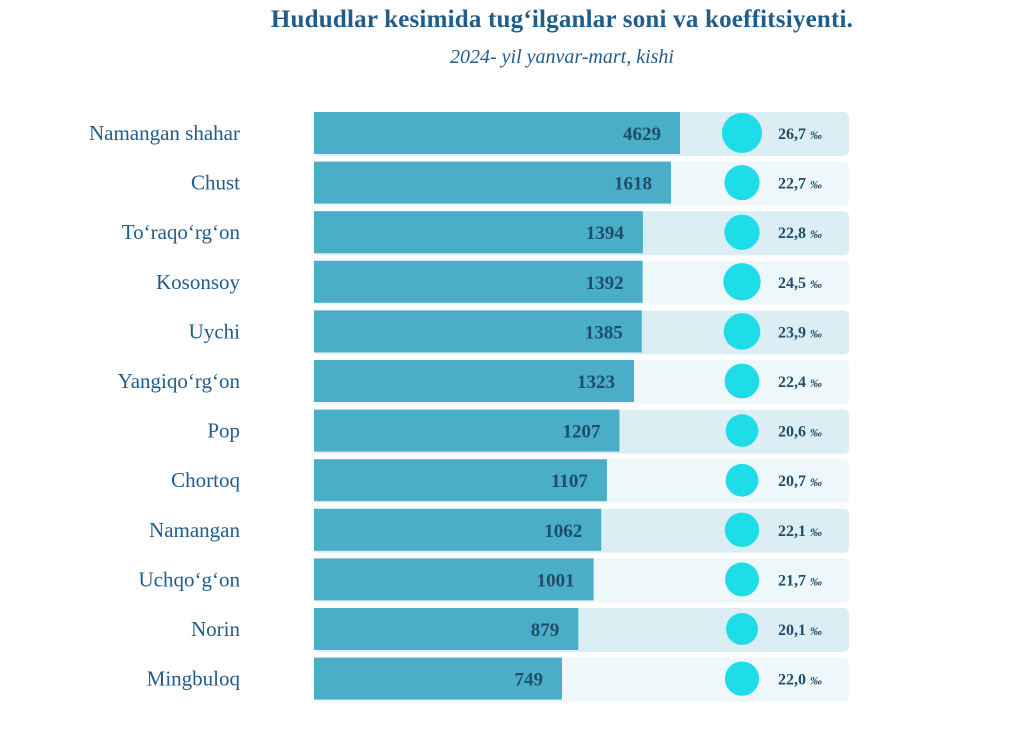  Describe the element at coordinates (604, 332) in the screenshot. I see `bar-value-label: 1385` at that location.